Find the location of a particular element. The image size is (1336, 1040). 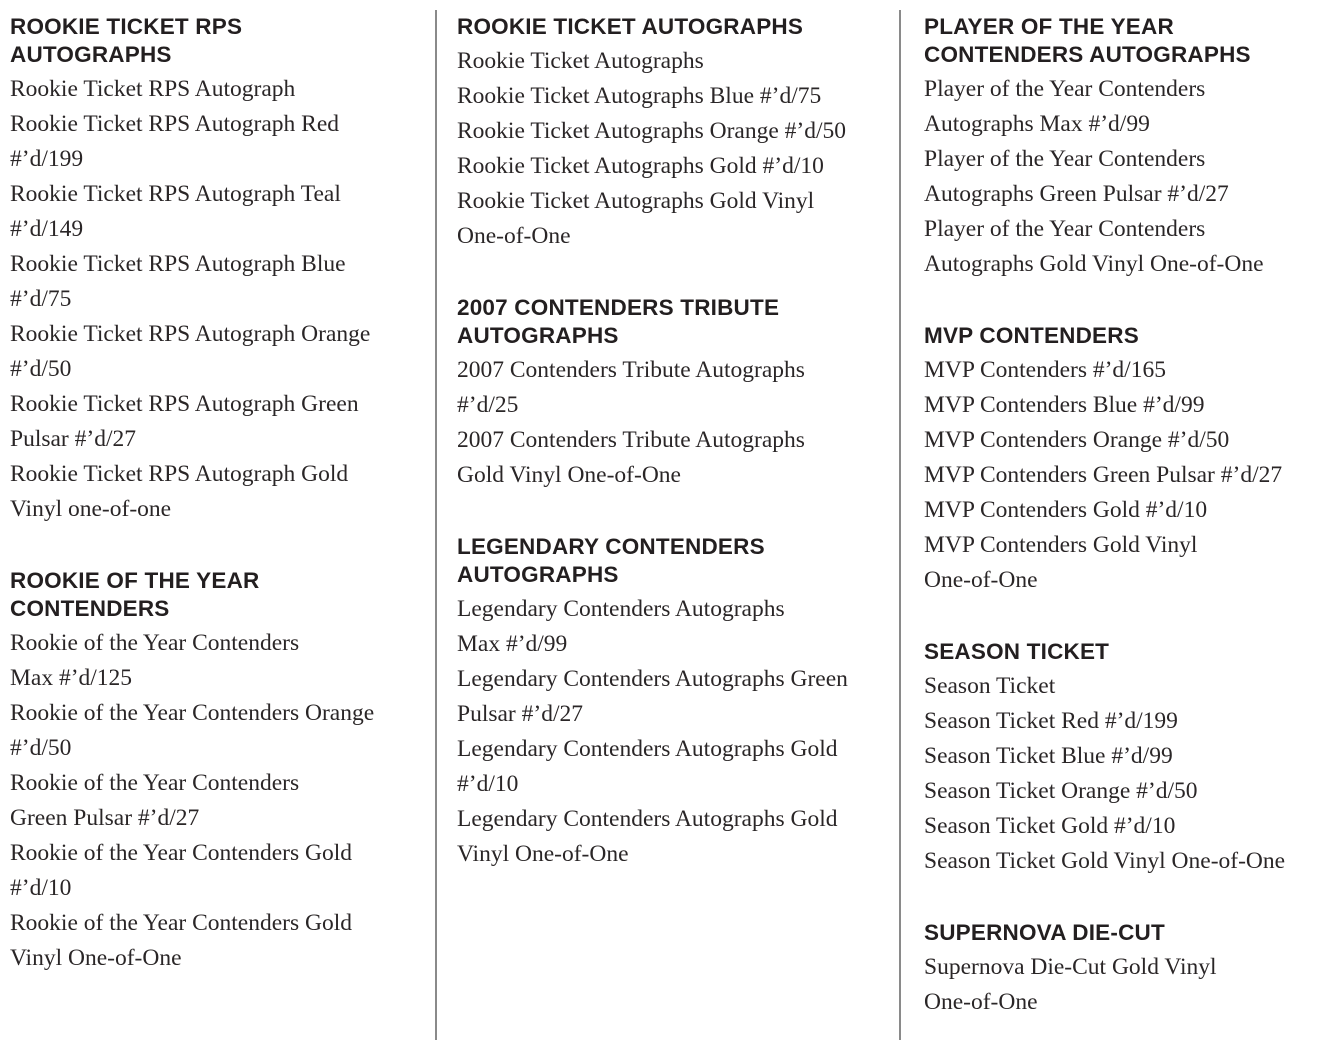

section-heading: ROOKIE OF THE YEAR CONTENDERS is located at coordinates (135, 594).